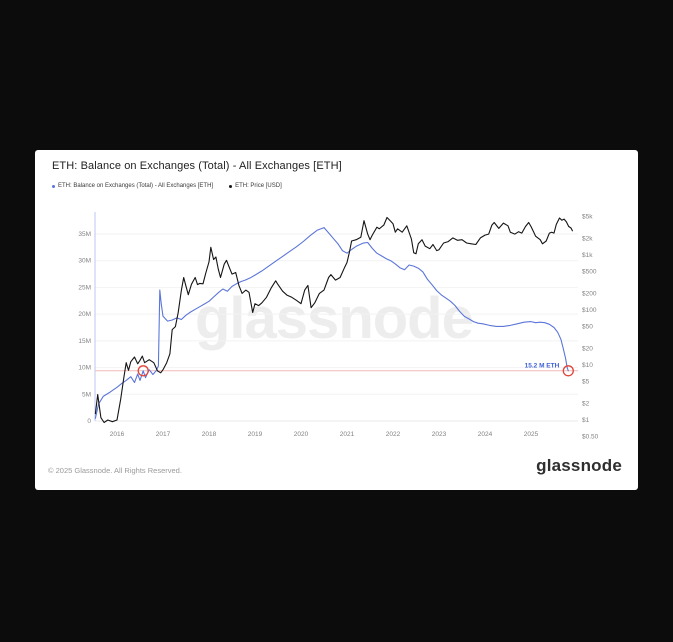 Image resolution: width=673 pixels, height=642 pixels. I want to click on x-axis-tick-label: 2017, so click(163, 434).